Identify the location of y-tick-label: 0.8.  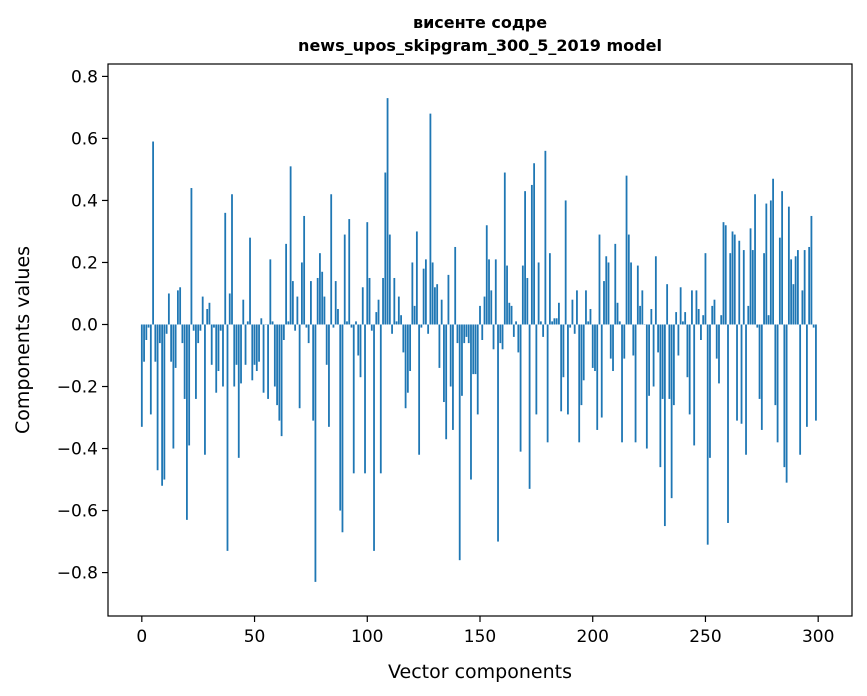
(84, 77).